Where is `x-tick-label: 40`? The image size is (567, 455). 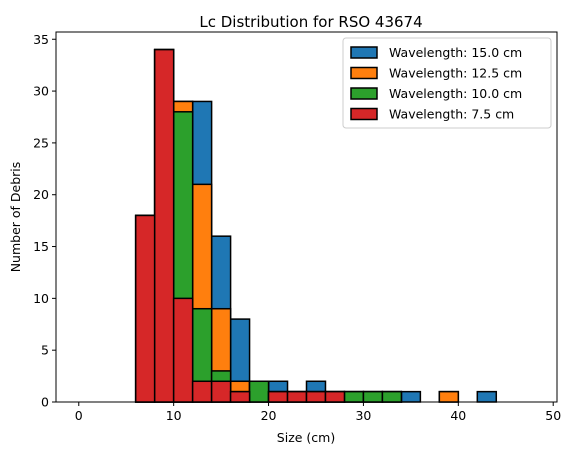 x-tick-label: 40 is located at coordinates (458, 415).